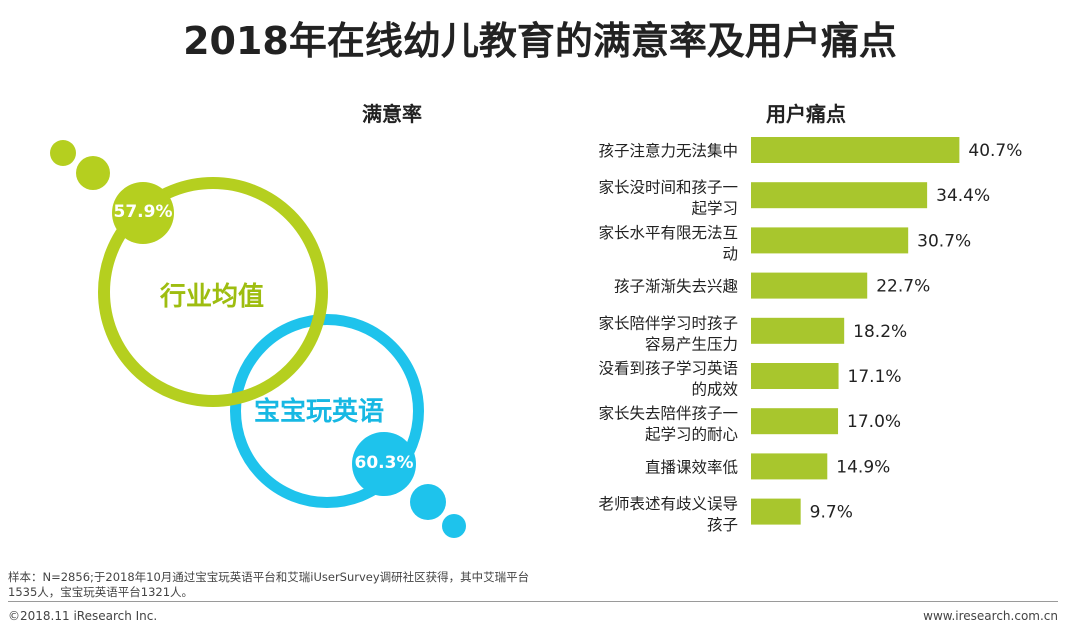  Describe the element at coordinates (995, 151) in the screenshot. I see `bar-value-label-0: 40.7%` at that location.